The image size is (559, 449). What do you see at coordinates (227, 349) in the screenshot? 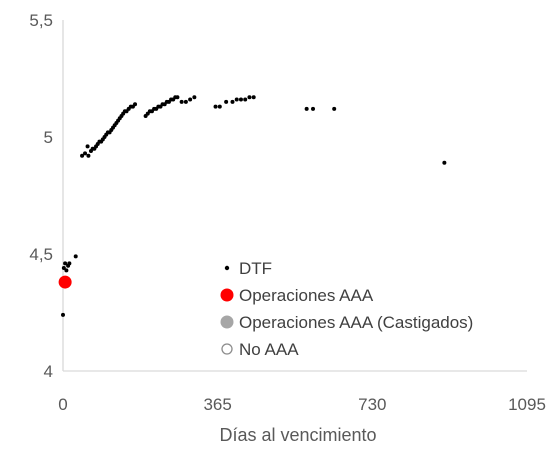
I see `legend-marker-hollow` at bounding box center [227, 349].